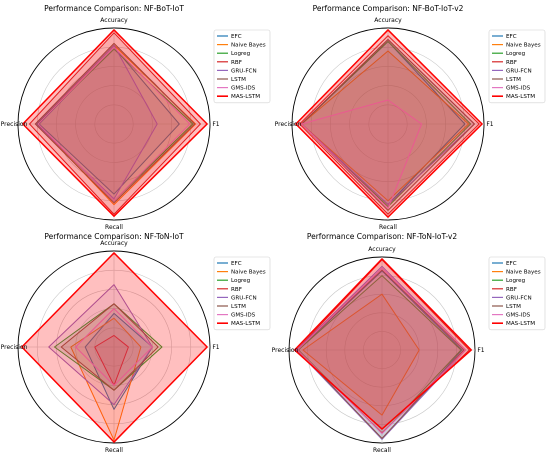 The width and height of the screenshot is (550, 452). What do you see at coordinates (114, 236) in the screenshot?
I see `chart-title: Performance Comparison: NF-ToN-IoT` at bounding box center [114, 236].